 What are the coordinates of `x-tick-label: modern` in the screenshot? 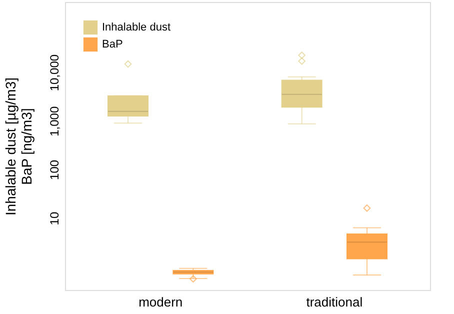 It's located at (160, 302).